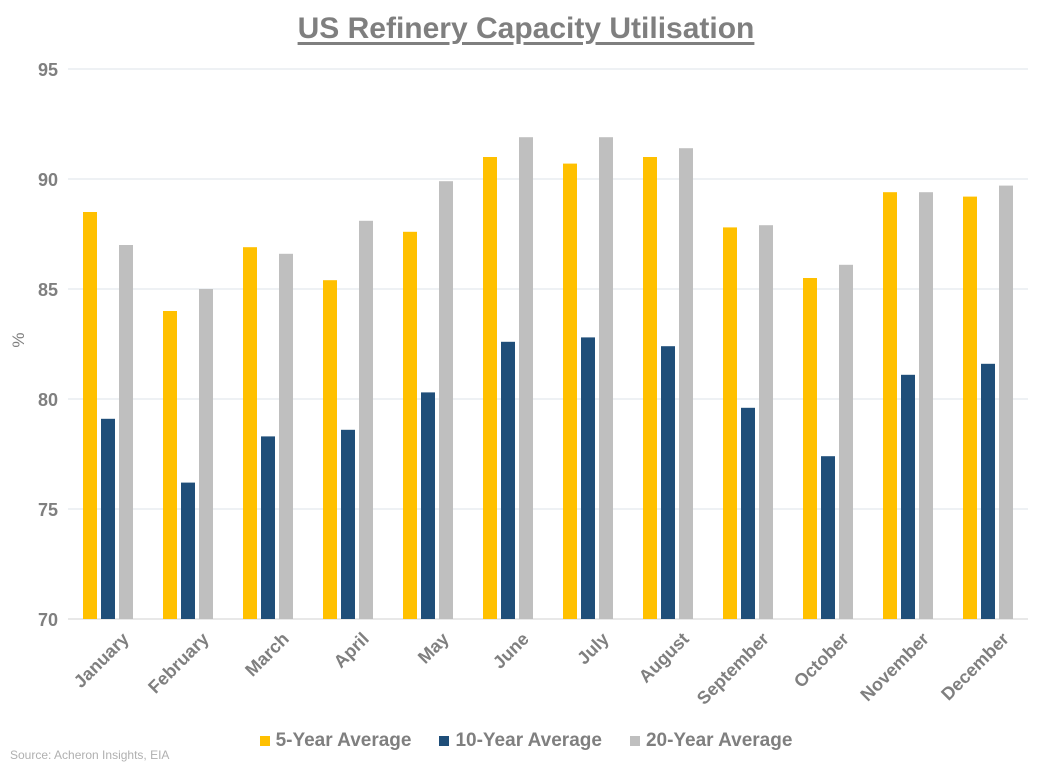  I want to click on chart-title: US Refinery Capacity Utilisation, so click(526, 28).